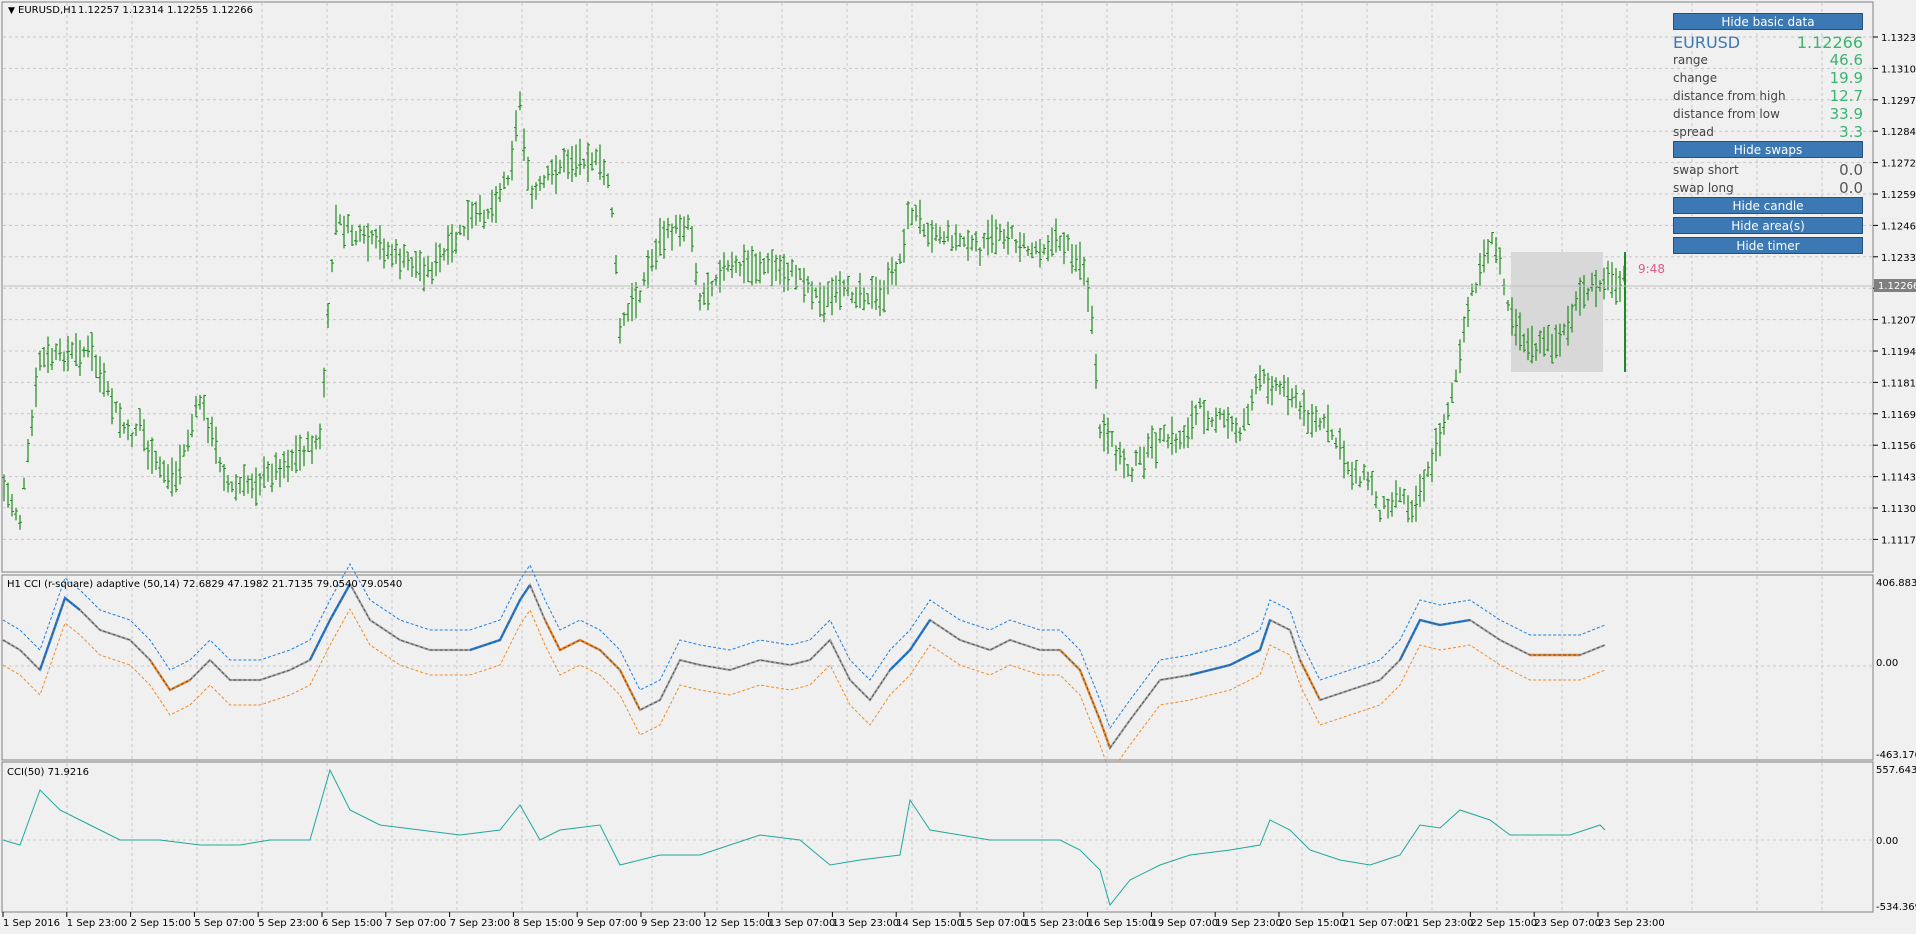 The width and height of the screenshot is (1916, 934). I want to click on hide-basic-data-button: Hide basic data, so click(1768, 21).